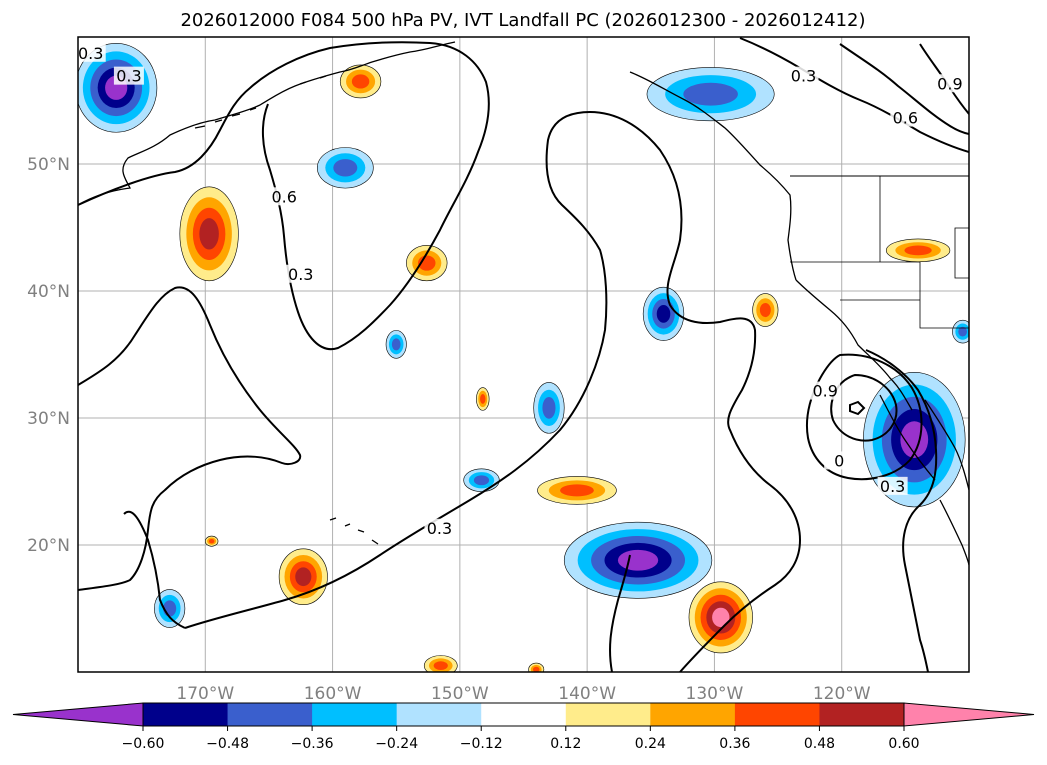  What do you see at coordinates (312, 744) in the screenshot?
I see `colorbar-tick-label: −0.36` at bounding box center [312, 744].